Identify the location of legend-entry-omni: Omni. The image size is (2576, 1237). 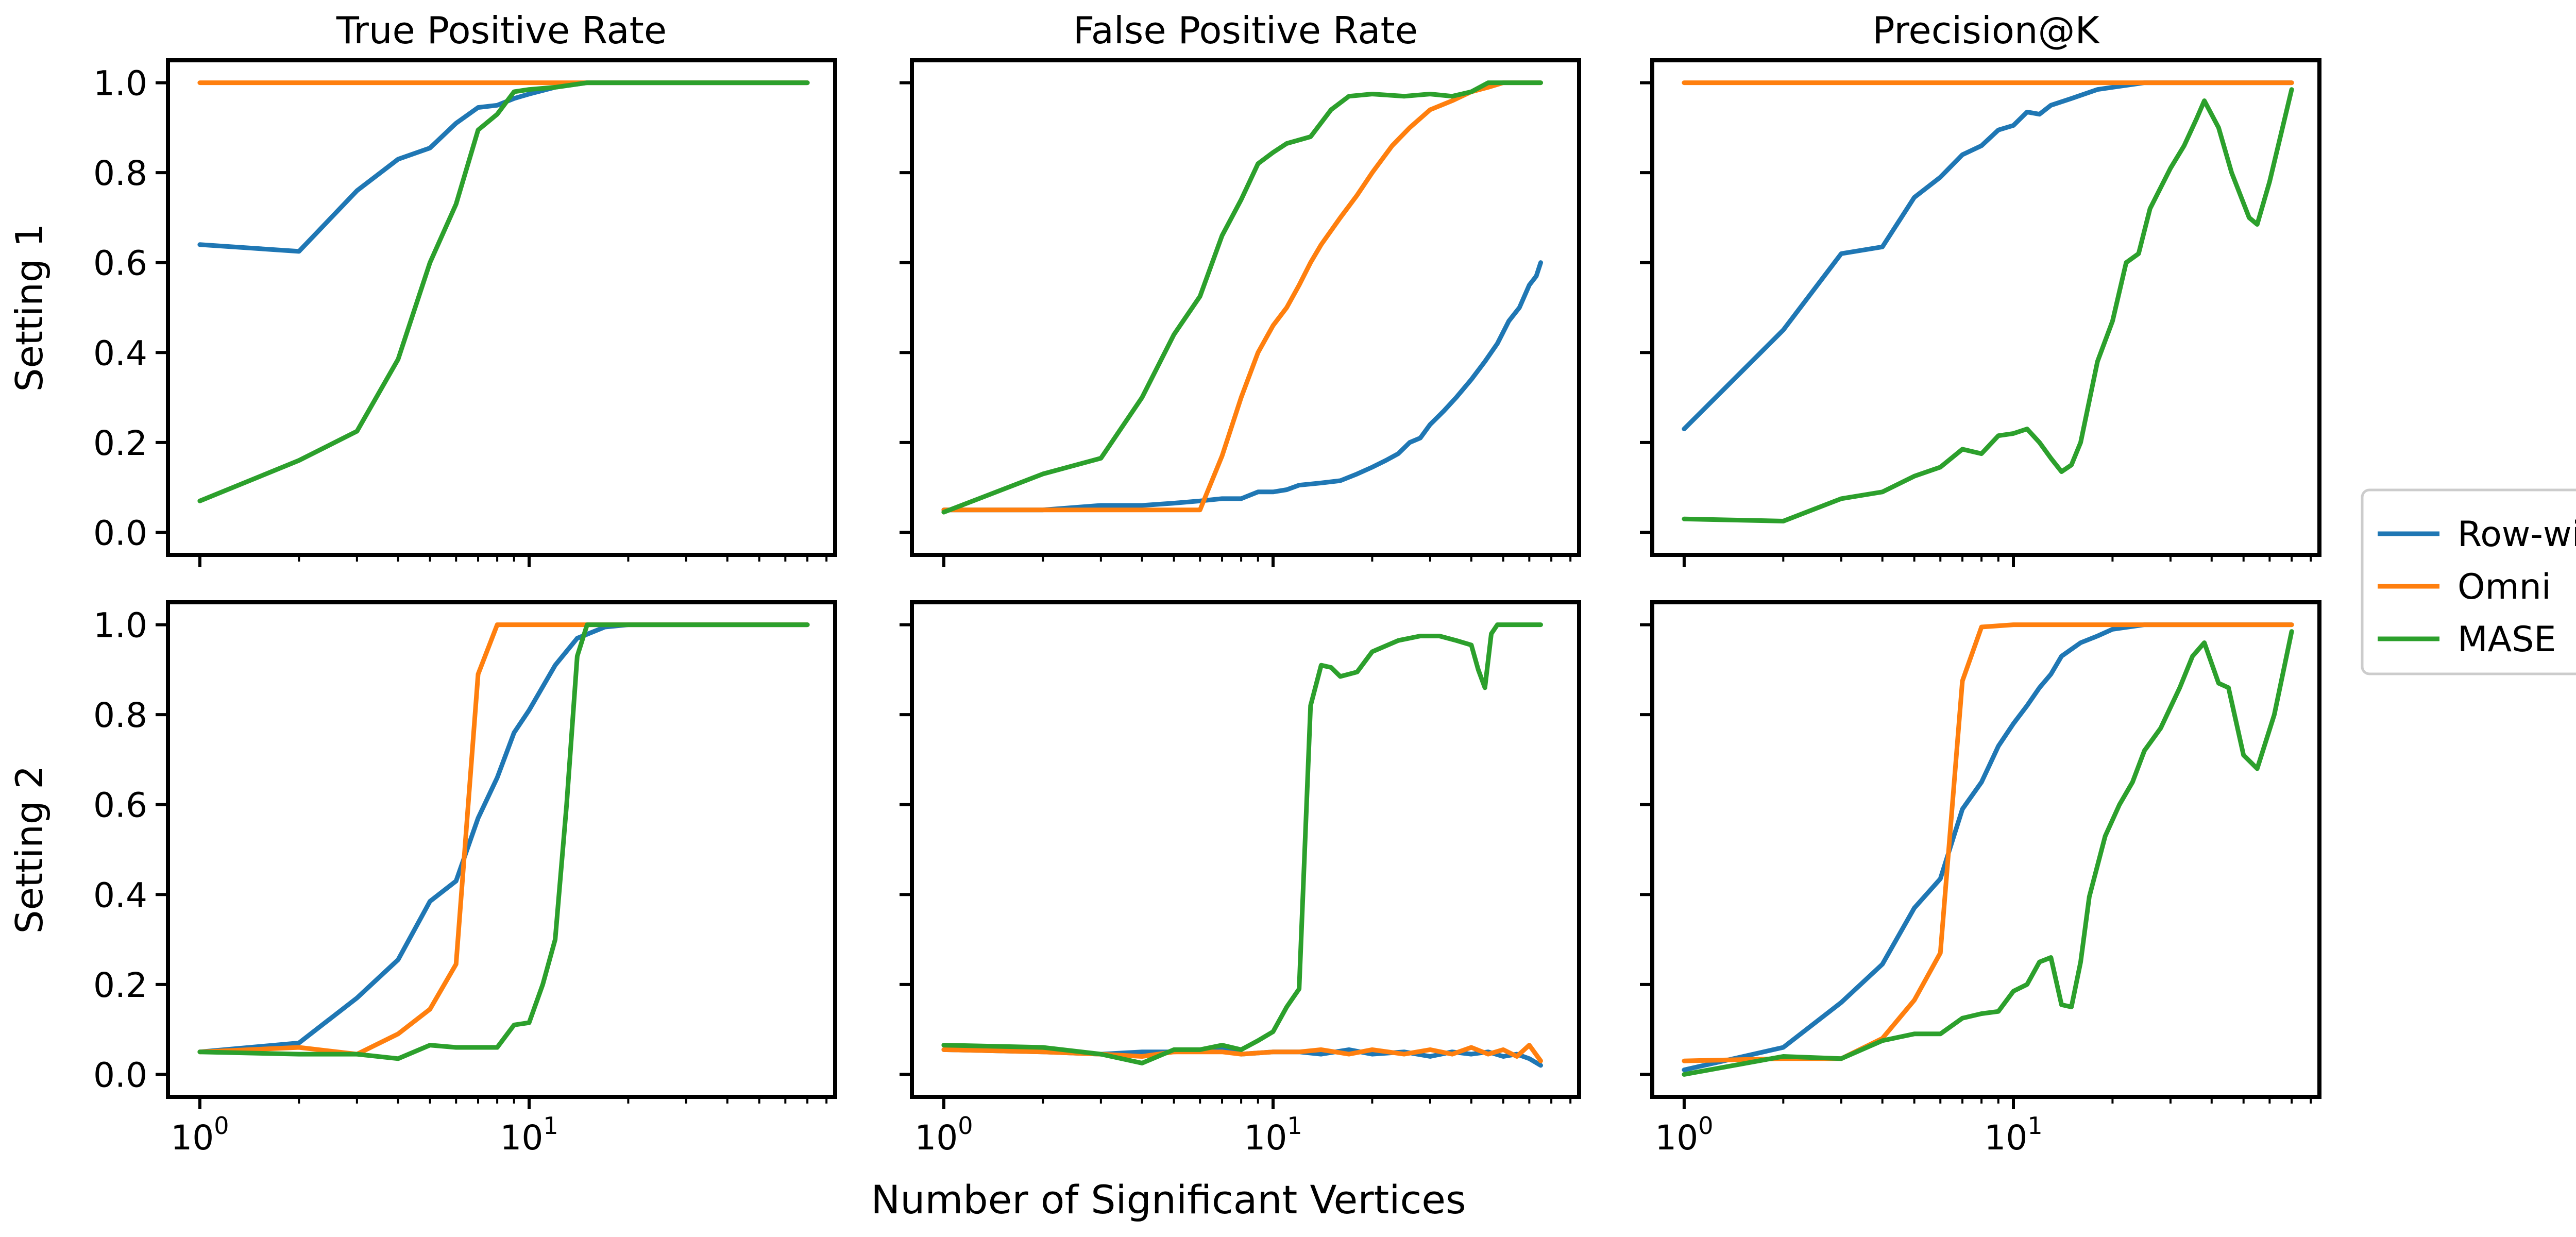
(2464, 587).